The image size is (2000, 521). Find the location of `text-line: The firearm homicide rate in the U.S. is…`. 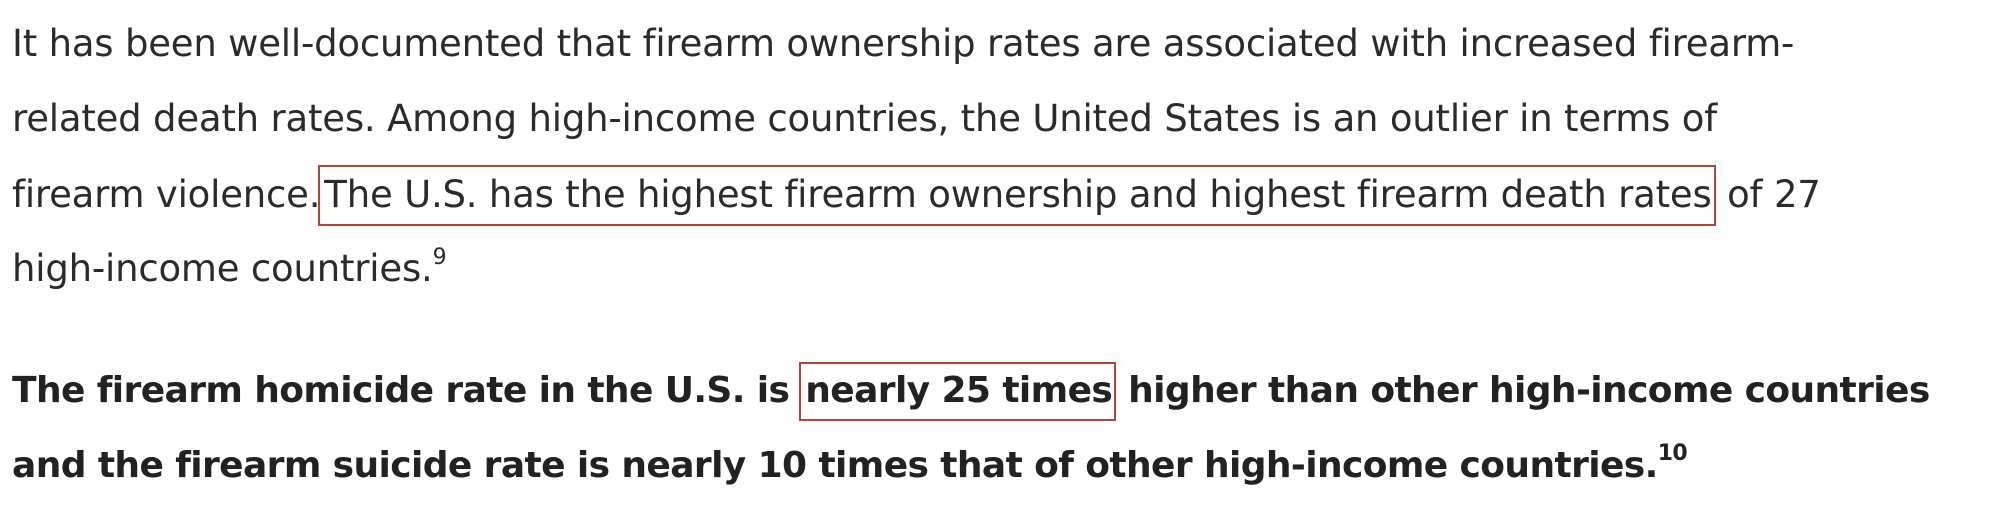

text-line: The firearm homicide rate in the U.S. is… is located at coordinates (971, 391).